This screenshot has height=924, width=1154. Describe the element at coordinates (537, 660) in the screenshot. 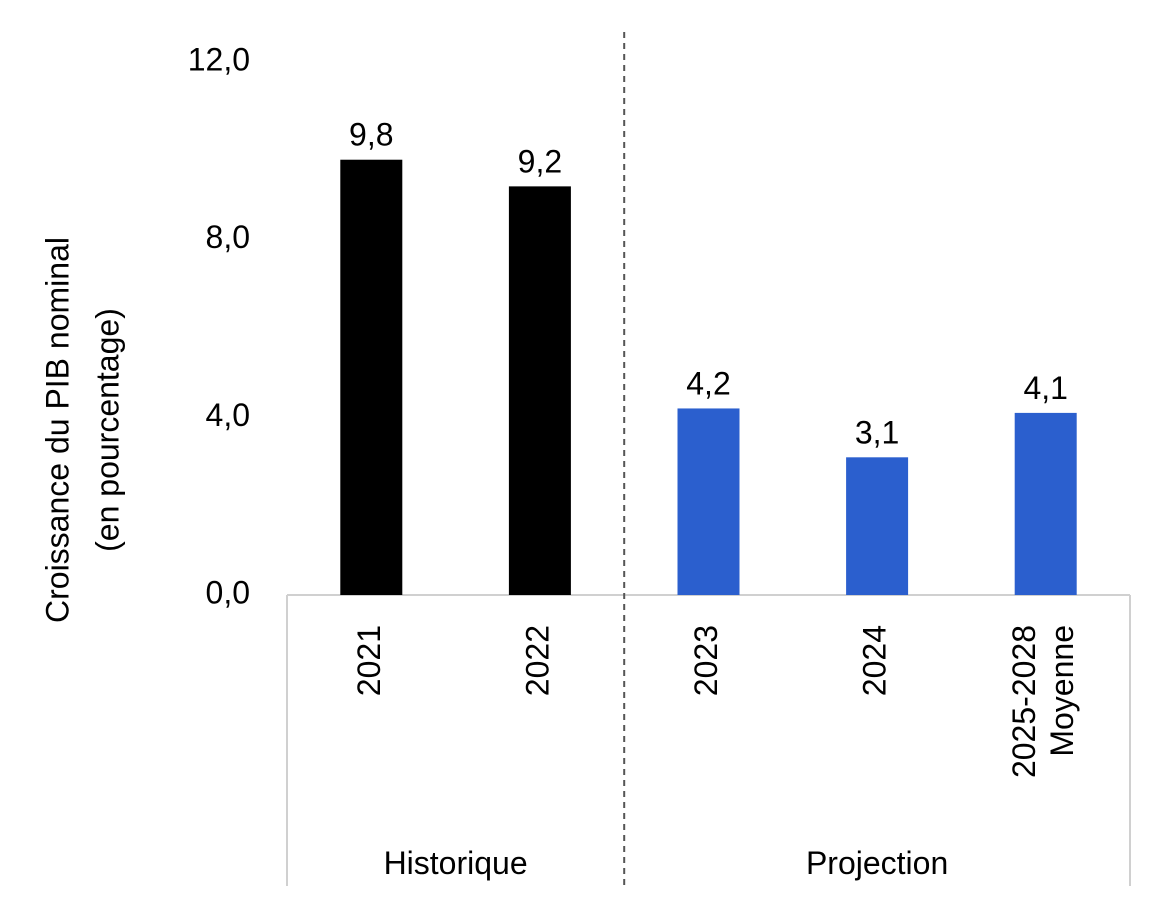

I see `category-label: 2022` at that location.